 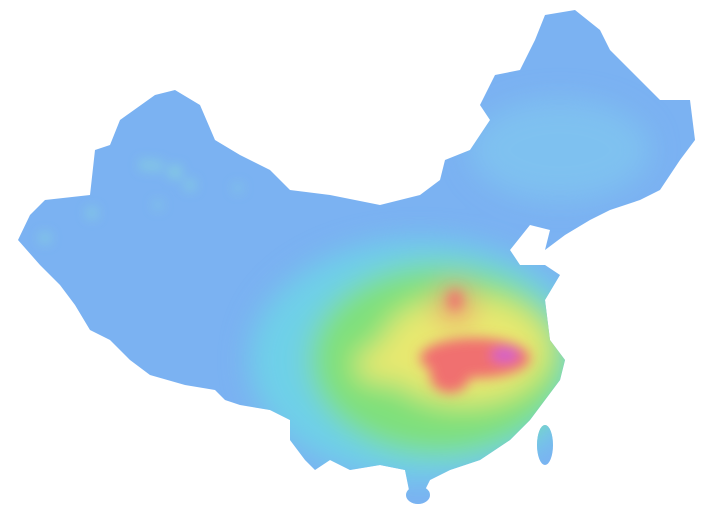 What do you see at coordinates (141, 201) in the screenshot?
I see `city-spots` at bounding box center [141, 201].